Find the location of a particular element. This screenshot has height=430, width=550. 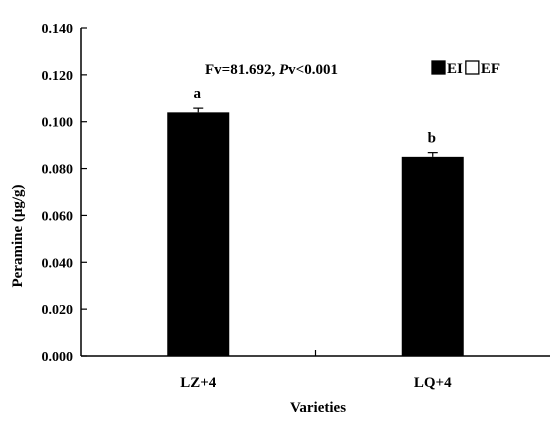

y-tick-label: 0.100 is located at coordinates (58, 123).